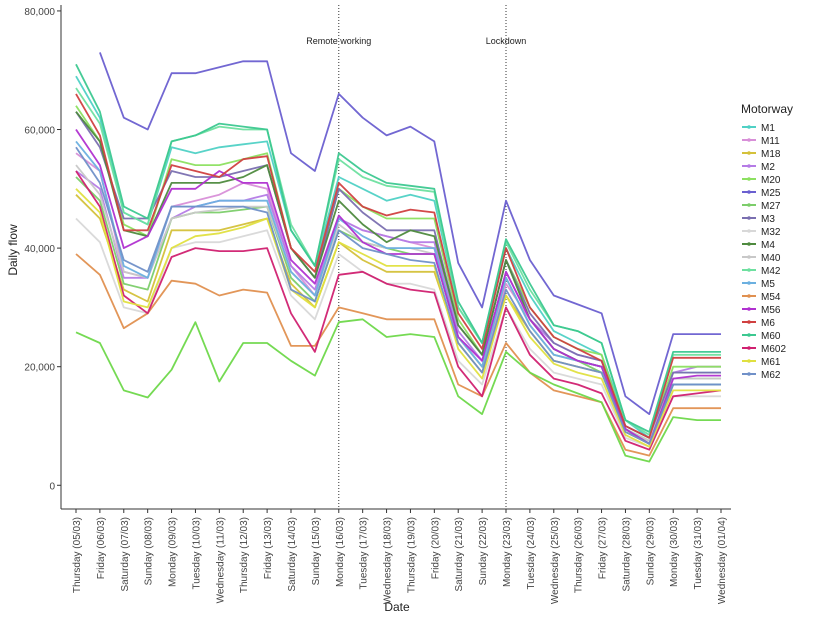 This screenshot has width=817, height=626. Describe the element at coordinates (771, 271) in the screenshot. I see `legend-entry: M42` at that location.